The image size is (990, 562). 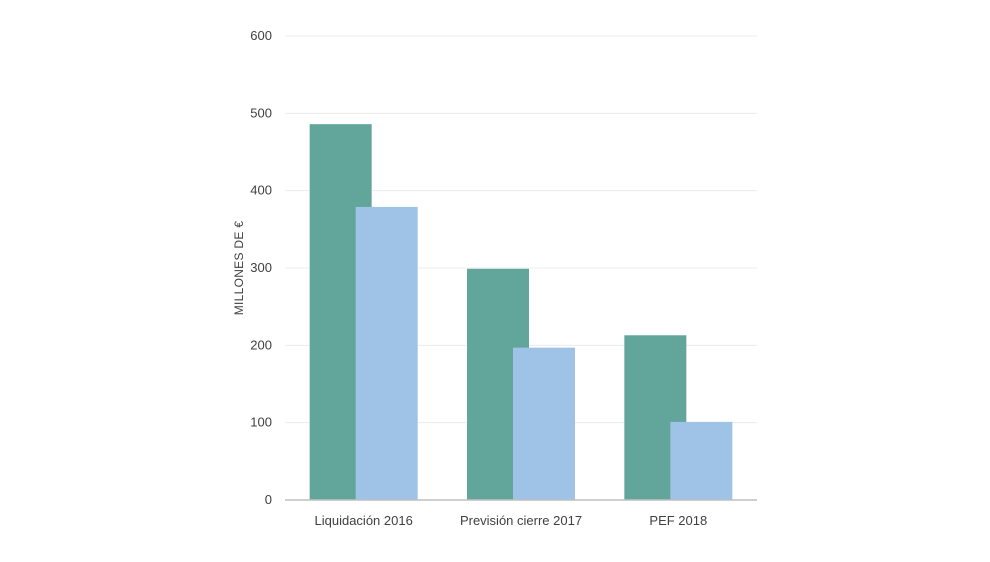 I want to click on y-tick-label: 500, so click(x=261, y=112).